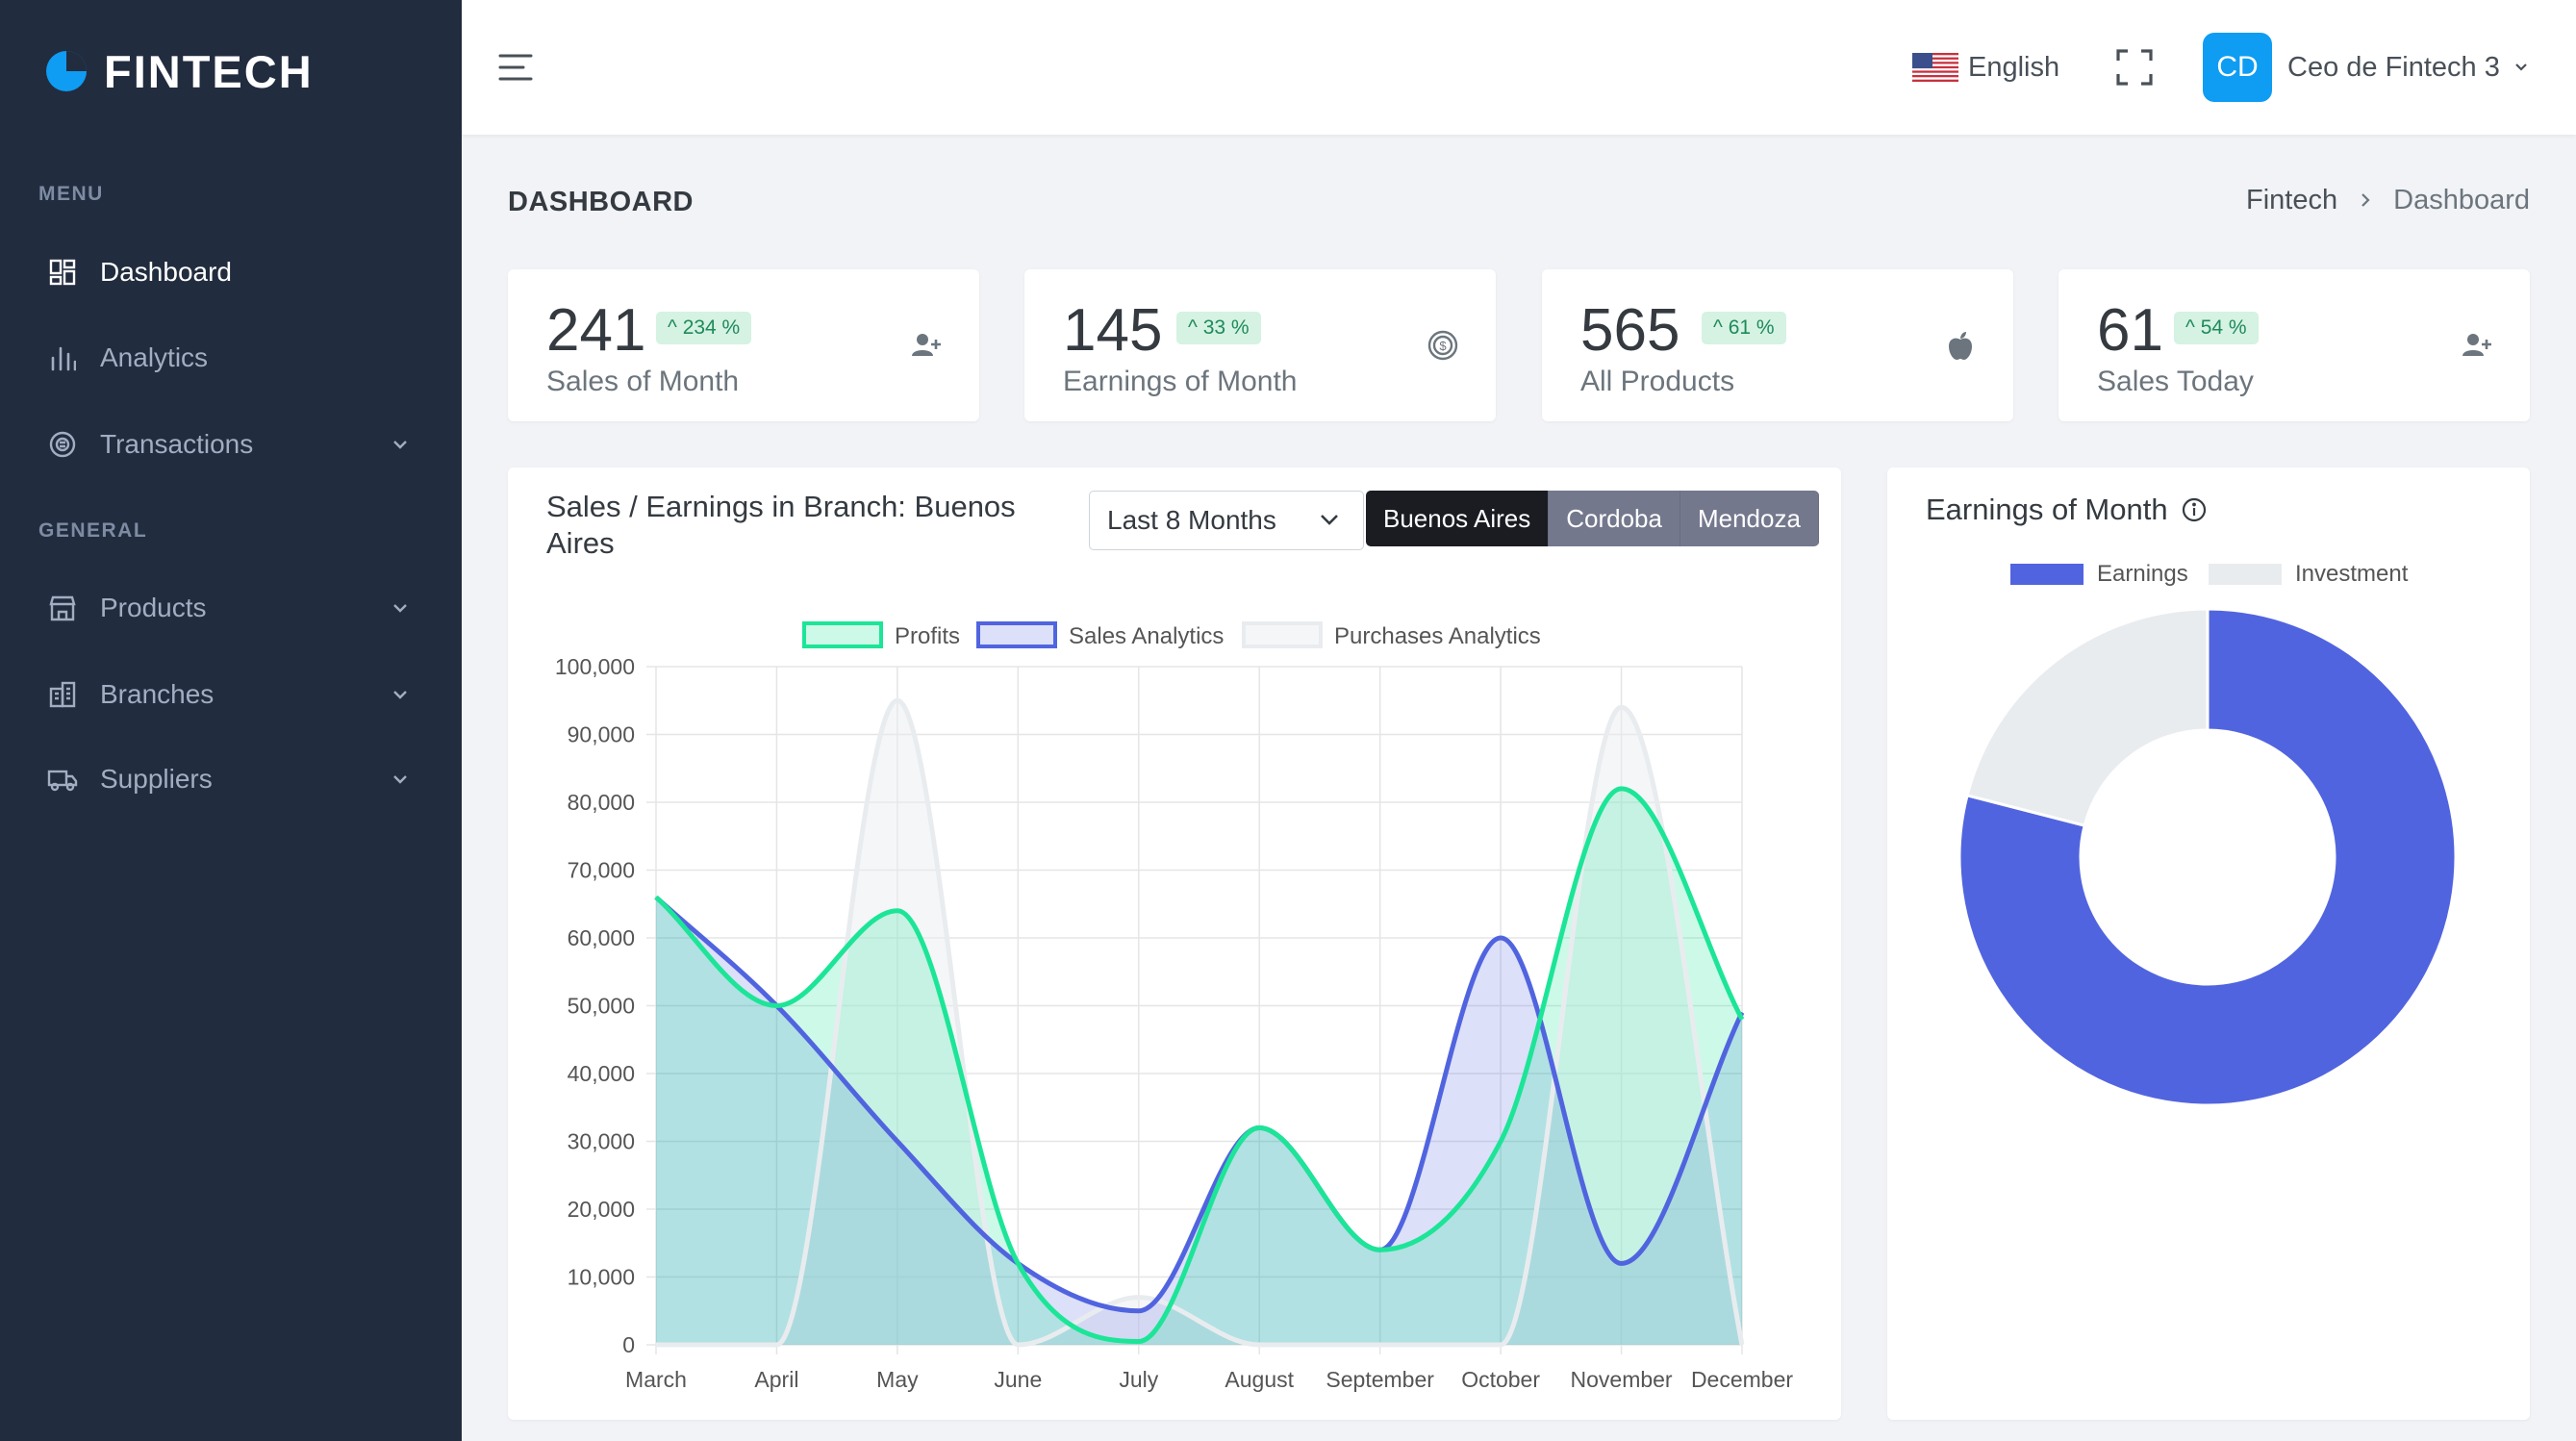  What do you see at coordinates (154, 607) in the screenshot?
I see `sidebar-item-label: Products` at bounding box center [154, 607].